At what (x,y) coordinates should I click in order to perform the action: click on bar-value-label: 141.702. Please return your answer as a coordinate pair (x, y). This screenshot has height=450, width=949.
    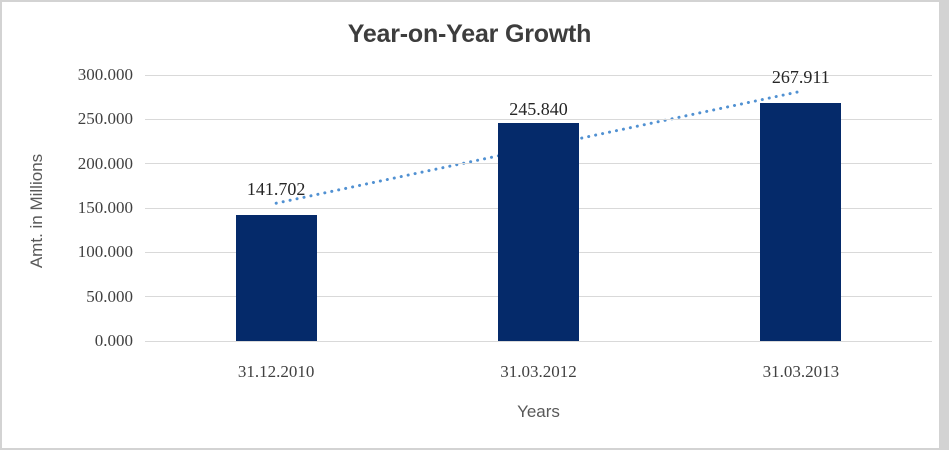
    Looking at the image, I should click on (276, 189).